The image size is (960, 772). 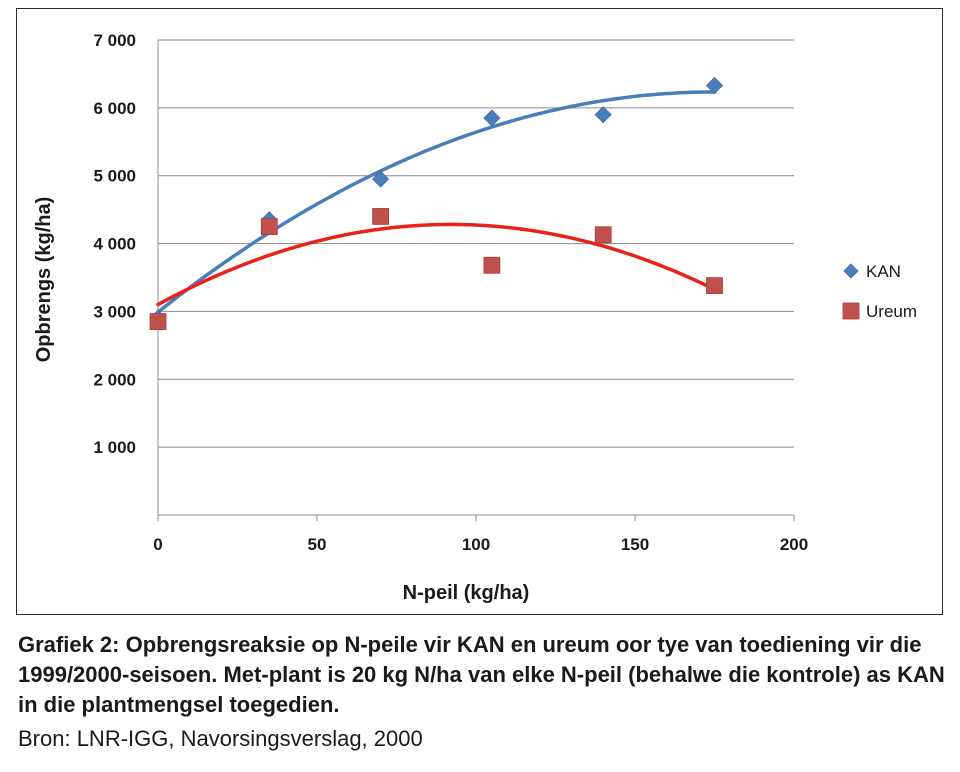 I want to click on y-tick-label: 7 000, so click(x=114, y=40).